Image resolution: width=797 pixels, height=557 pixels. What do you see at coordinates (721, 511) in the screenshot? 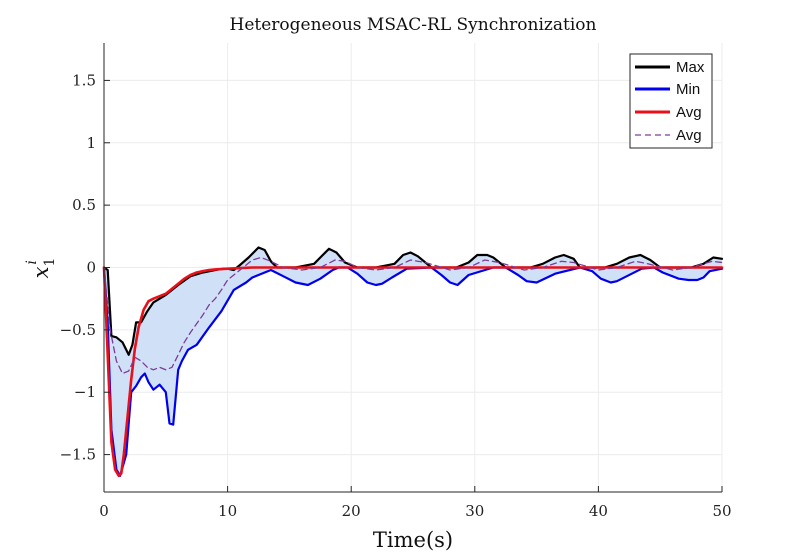
I see `x-tick-label: 50` at bounding box center [721, 511].